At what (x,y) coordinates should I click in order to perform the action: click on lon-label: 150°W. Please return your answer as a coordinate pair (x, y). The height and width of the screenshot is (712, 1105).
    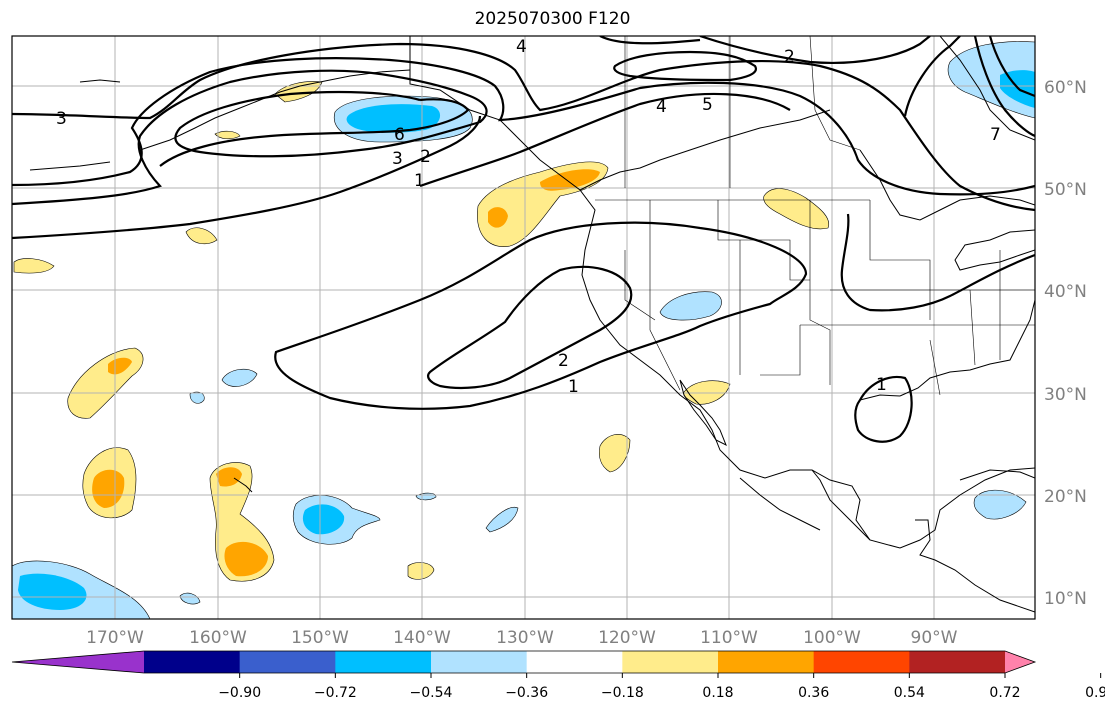
    Looking at the image, I should click on (320, 638).